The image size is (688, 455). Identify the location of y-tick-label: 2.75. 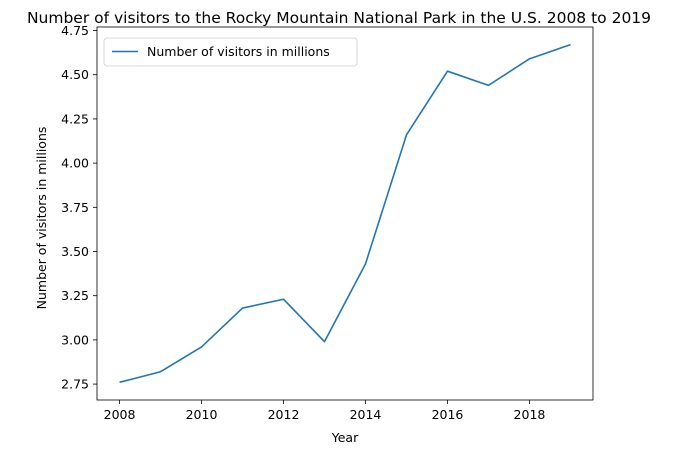
(75, 384).